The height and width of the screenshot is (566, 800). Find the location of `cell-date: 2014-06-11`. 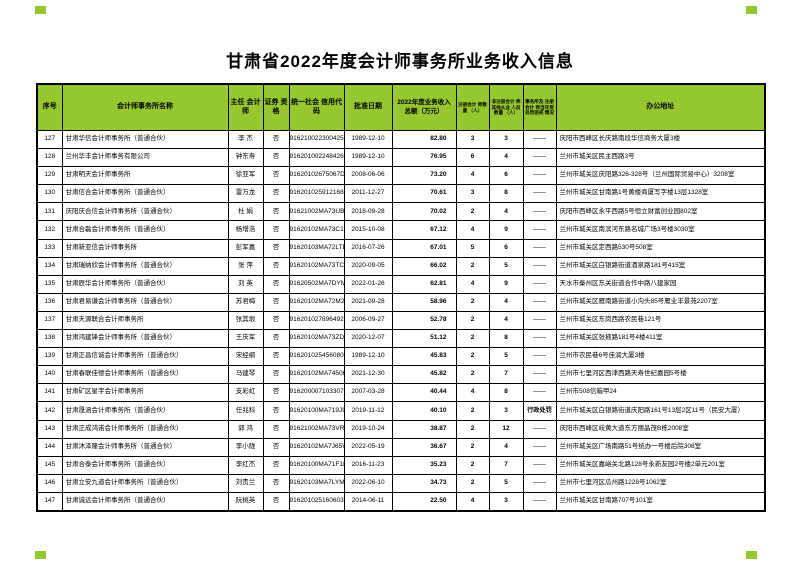

cell-date: 2014-06-11 is located at coordinates (368, 501).